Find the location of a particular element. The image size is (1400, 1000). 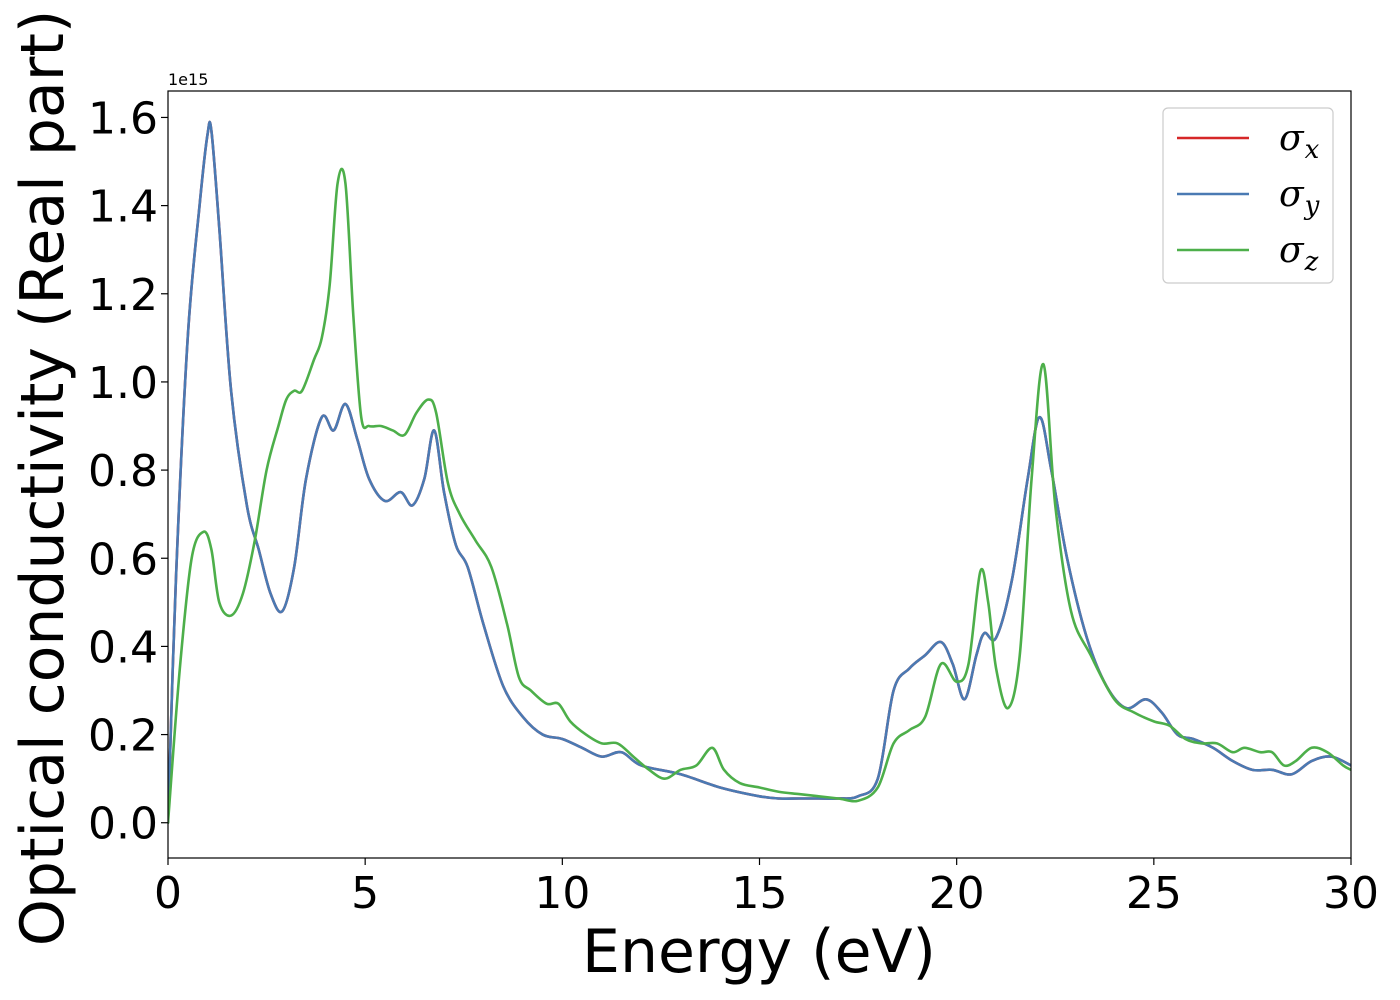

y-tick-label: 1.6 is located at coordinates (123, 118).